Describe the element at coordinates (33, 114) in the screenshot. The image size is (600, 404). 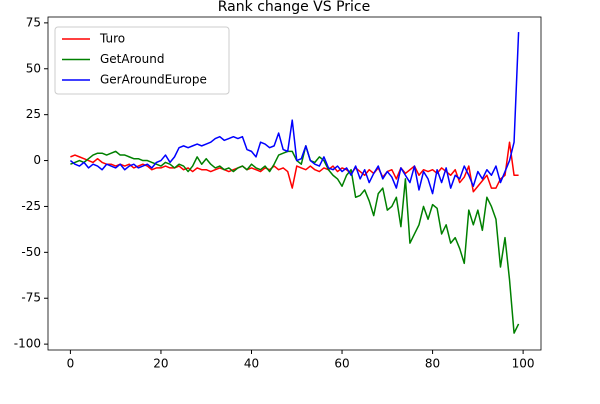
I see `y-tick-label: 25` at that location.